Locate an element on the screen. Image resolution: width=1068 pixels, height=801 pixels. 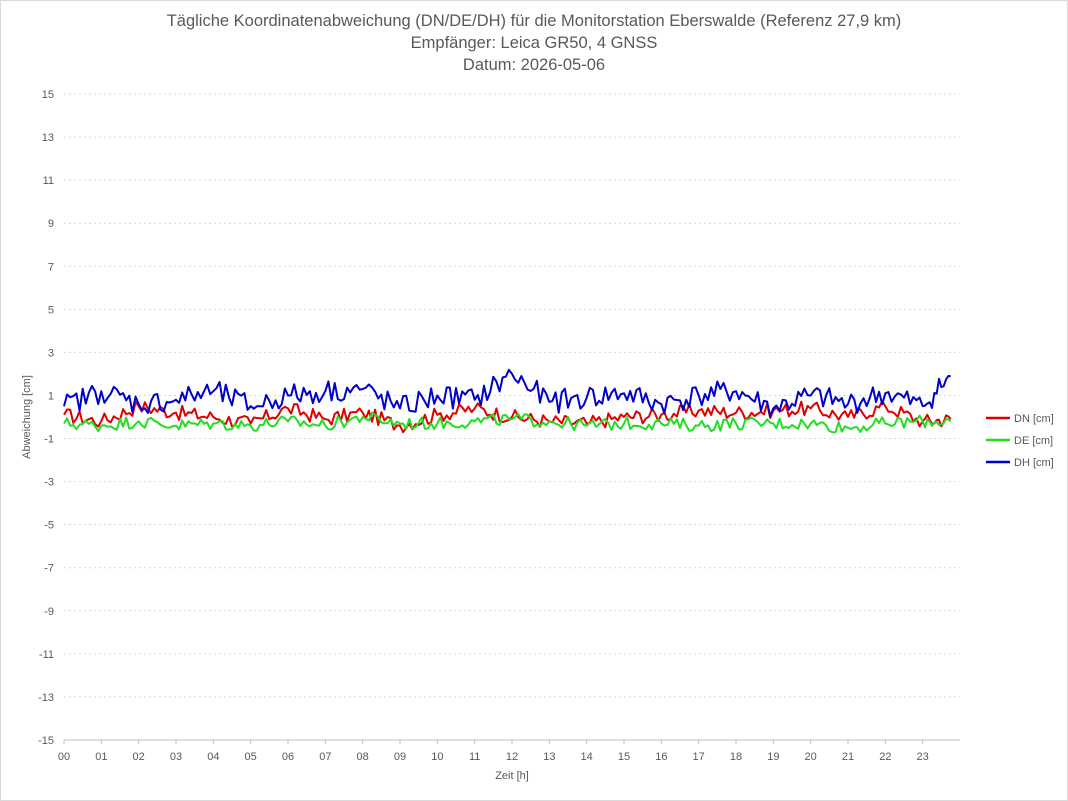
y-tick-label: 5 is located at coordinates (51, 310).